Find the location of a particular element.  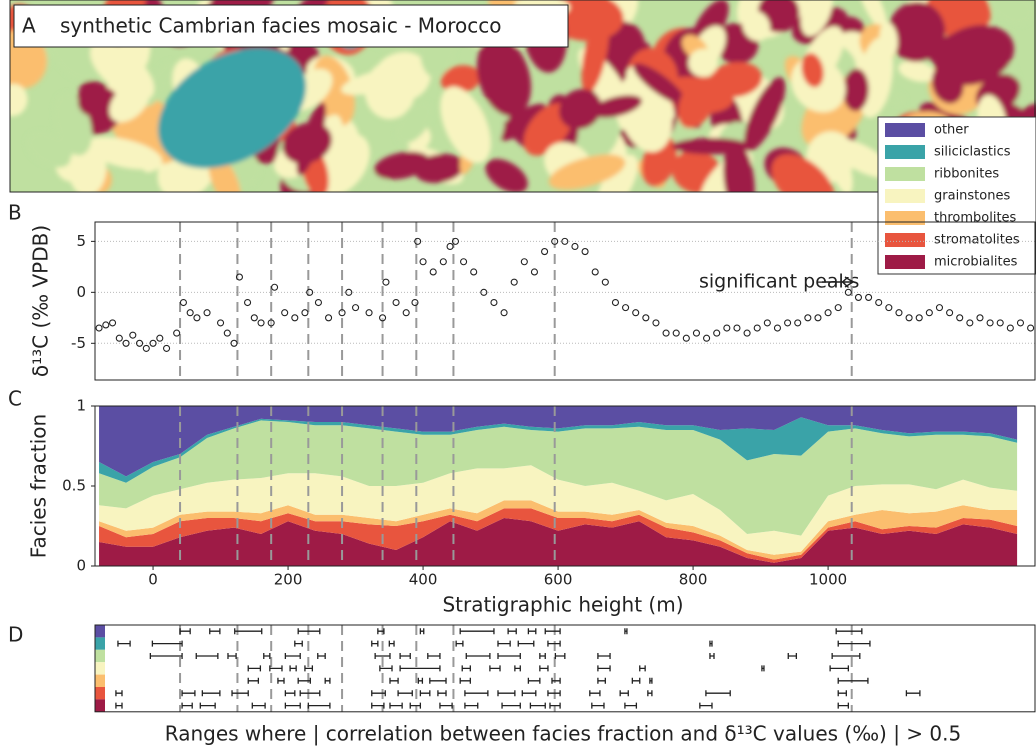

y-tick-label: 0 is located at coordinates (81, 566).